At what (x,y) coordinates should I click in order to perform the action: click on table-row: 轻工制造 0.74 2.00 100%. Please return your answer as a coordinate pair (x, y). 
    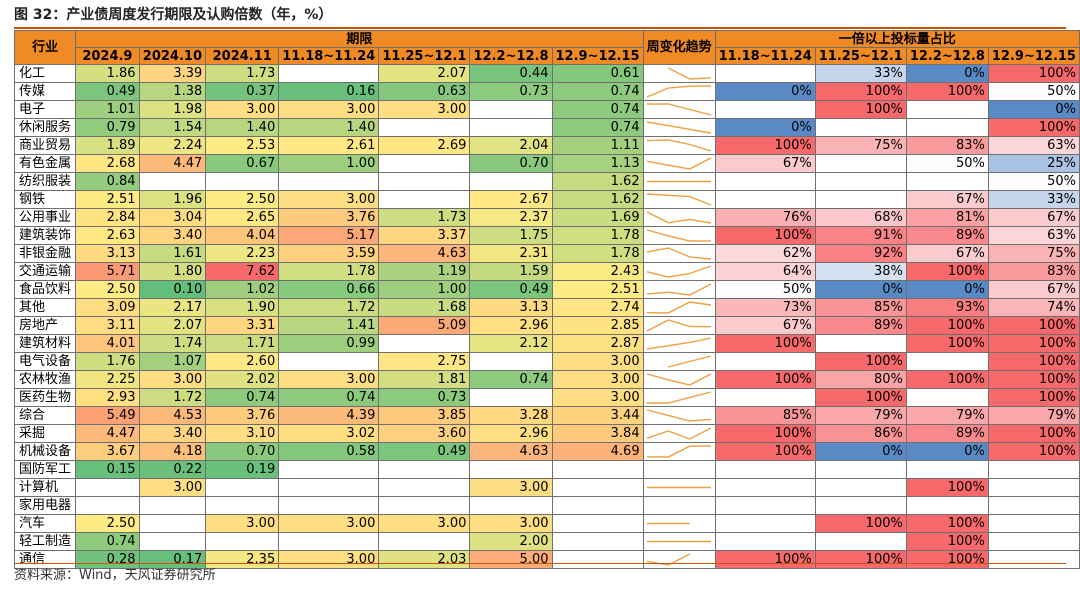
    Looking at the image, I should click on (546, 541).